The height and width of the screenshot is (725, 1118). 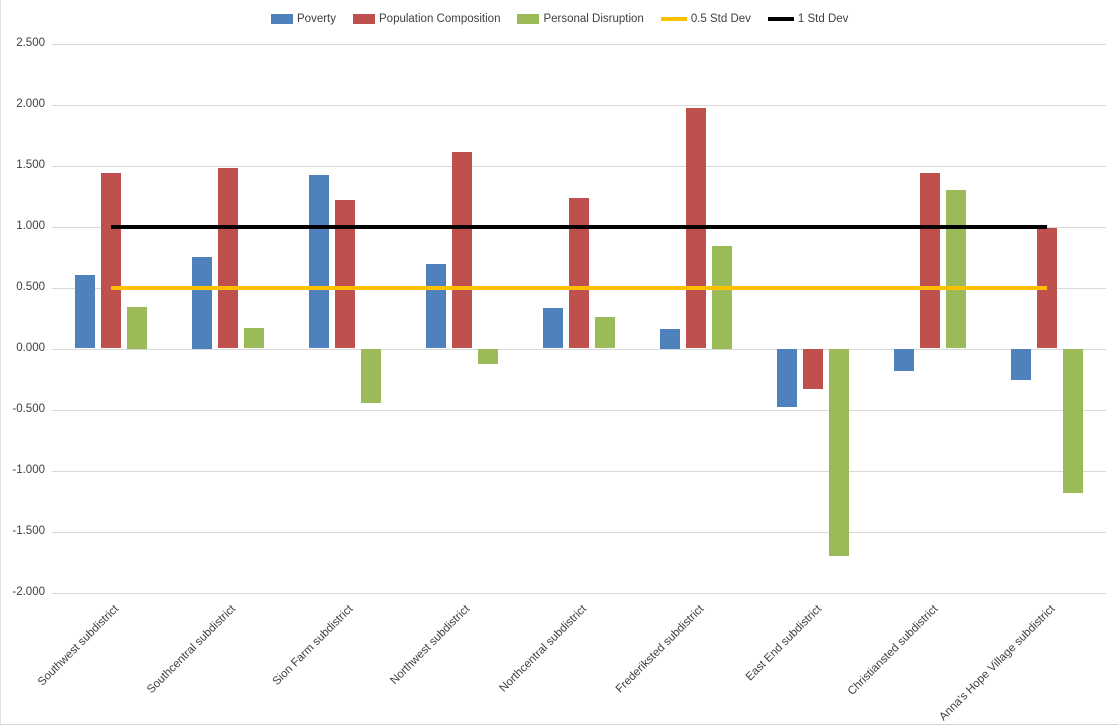 I want to click on gridline-0.000, so click(x=579, y=349).